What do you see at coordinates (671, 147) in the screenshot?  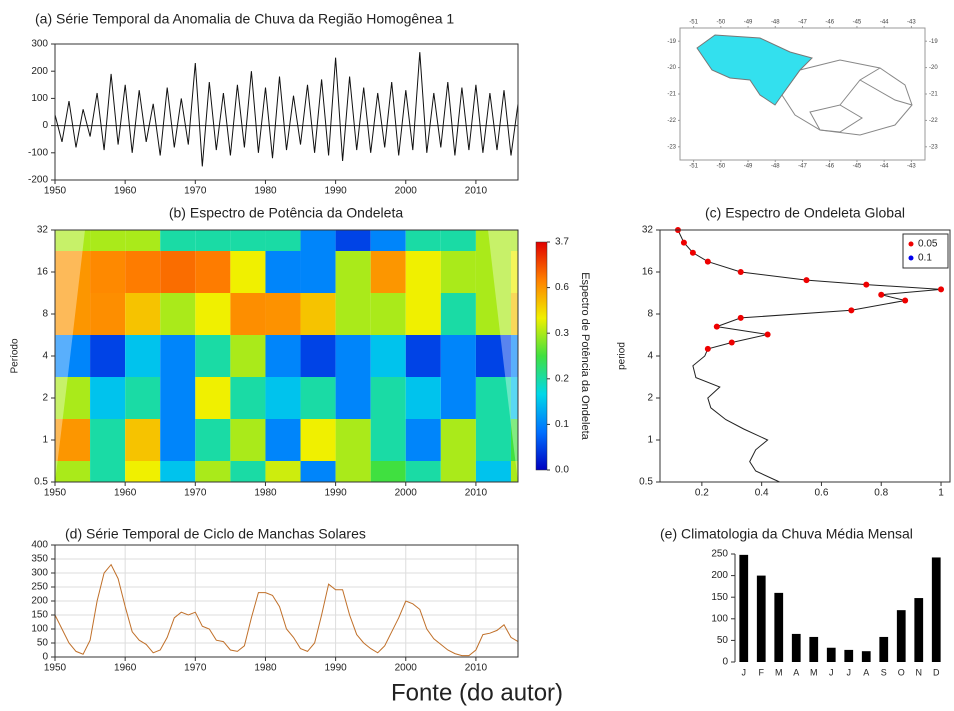 I see `y-tick-label: -23` at bounding box center [671, 147].